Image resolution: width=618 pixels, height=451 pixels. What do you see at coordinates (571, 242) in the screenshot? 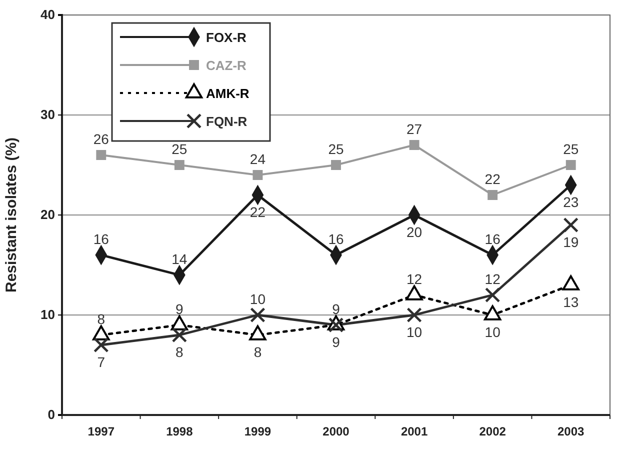
I see `data-label: 19` at bounding box center [571, 242].